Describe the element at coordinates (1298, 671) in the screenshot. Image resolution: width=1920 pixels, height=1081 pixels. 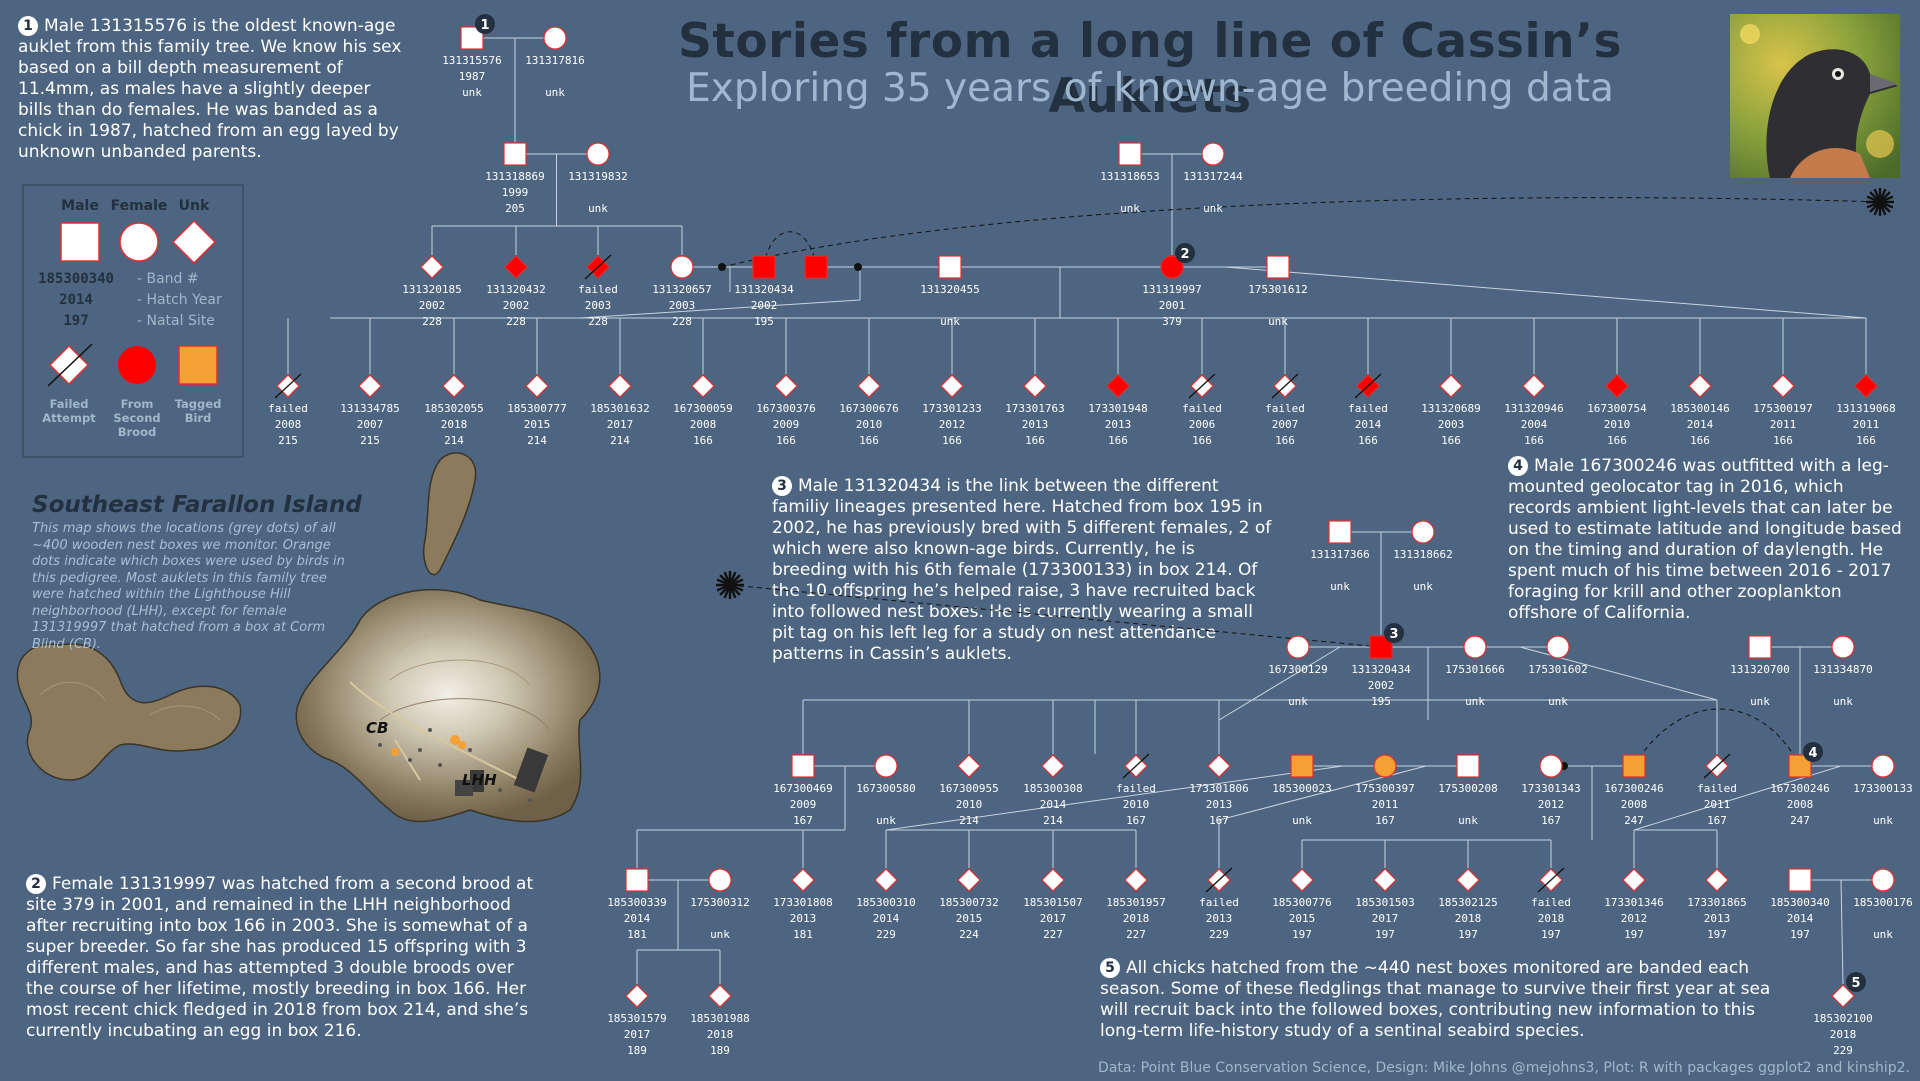
I see `pedigree-node-f: 167300129 unk` at that location.